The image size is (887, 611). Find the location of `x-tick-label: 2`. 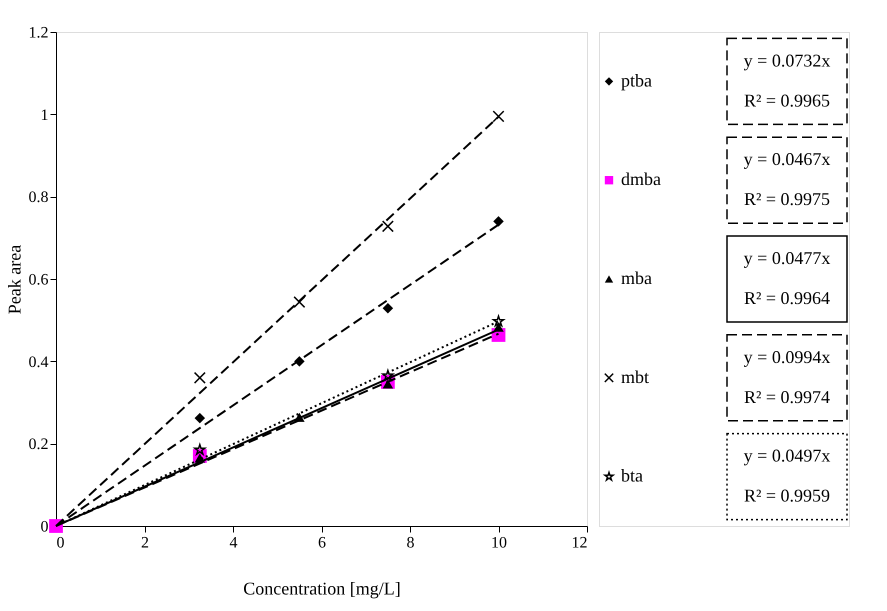

x-tick-label: 2 is located at coordinates (145, 543).